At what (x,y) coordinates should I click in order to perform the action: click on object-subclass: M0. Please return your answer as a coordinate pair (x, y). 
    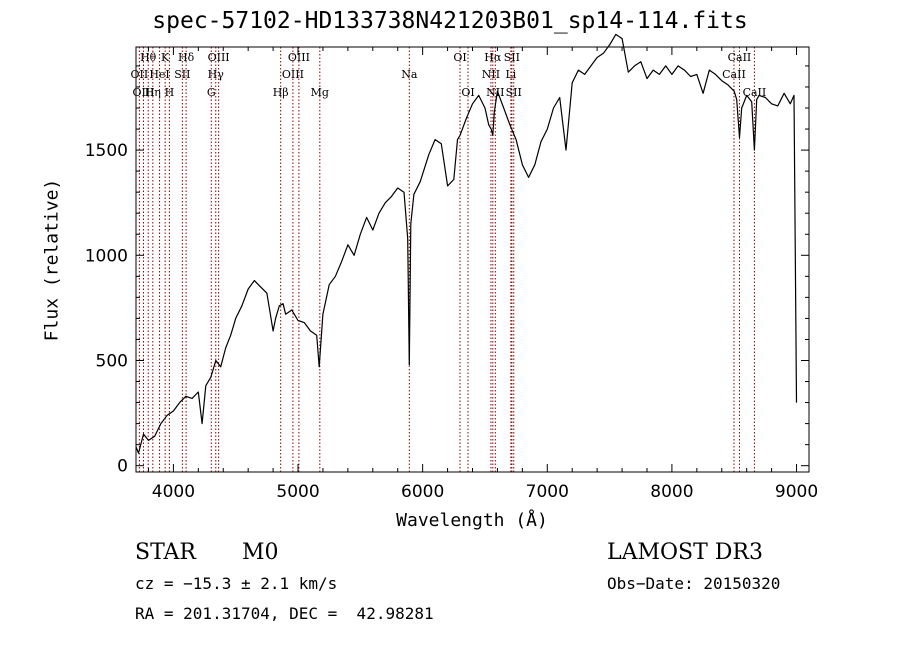
    Looking at the image, I should click on (260, 552).